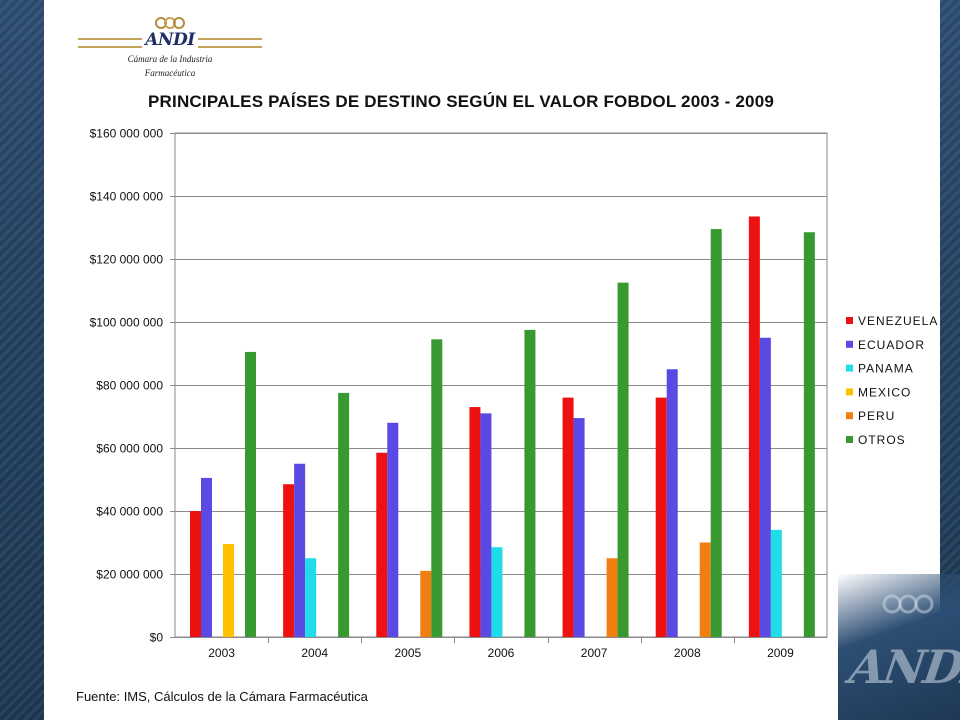 This screenshot has height=720, width=960. Describe the element at coordinates (170, 40) in the screenshot. I see `logo-wordmark: ANDI` at that location.